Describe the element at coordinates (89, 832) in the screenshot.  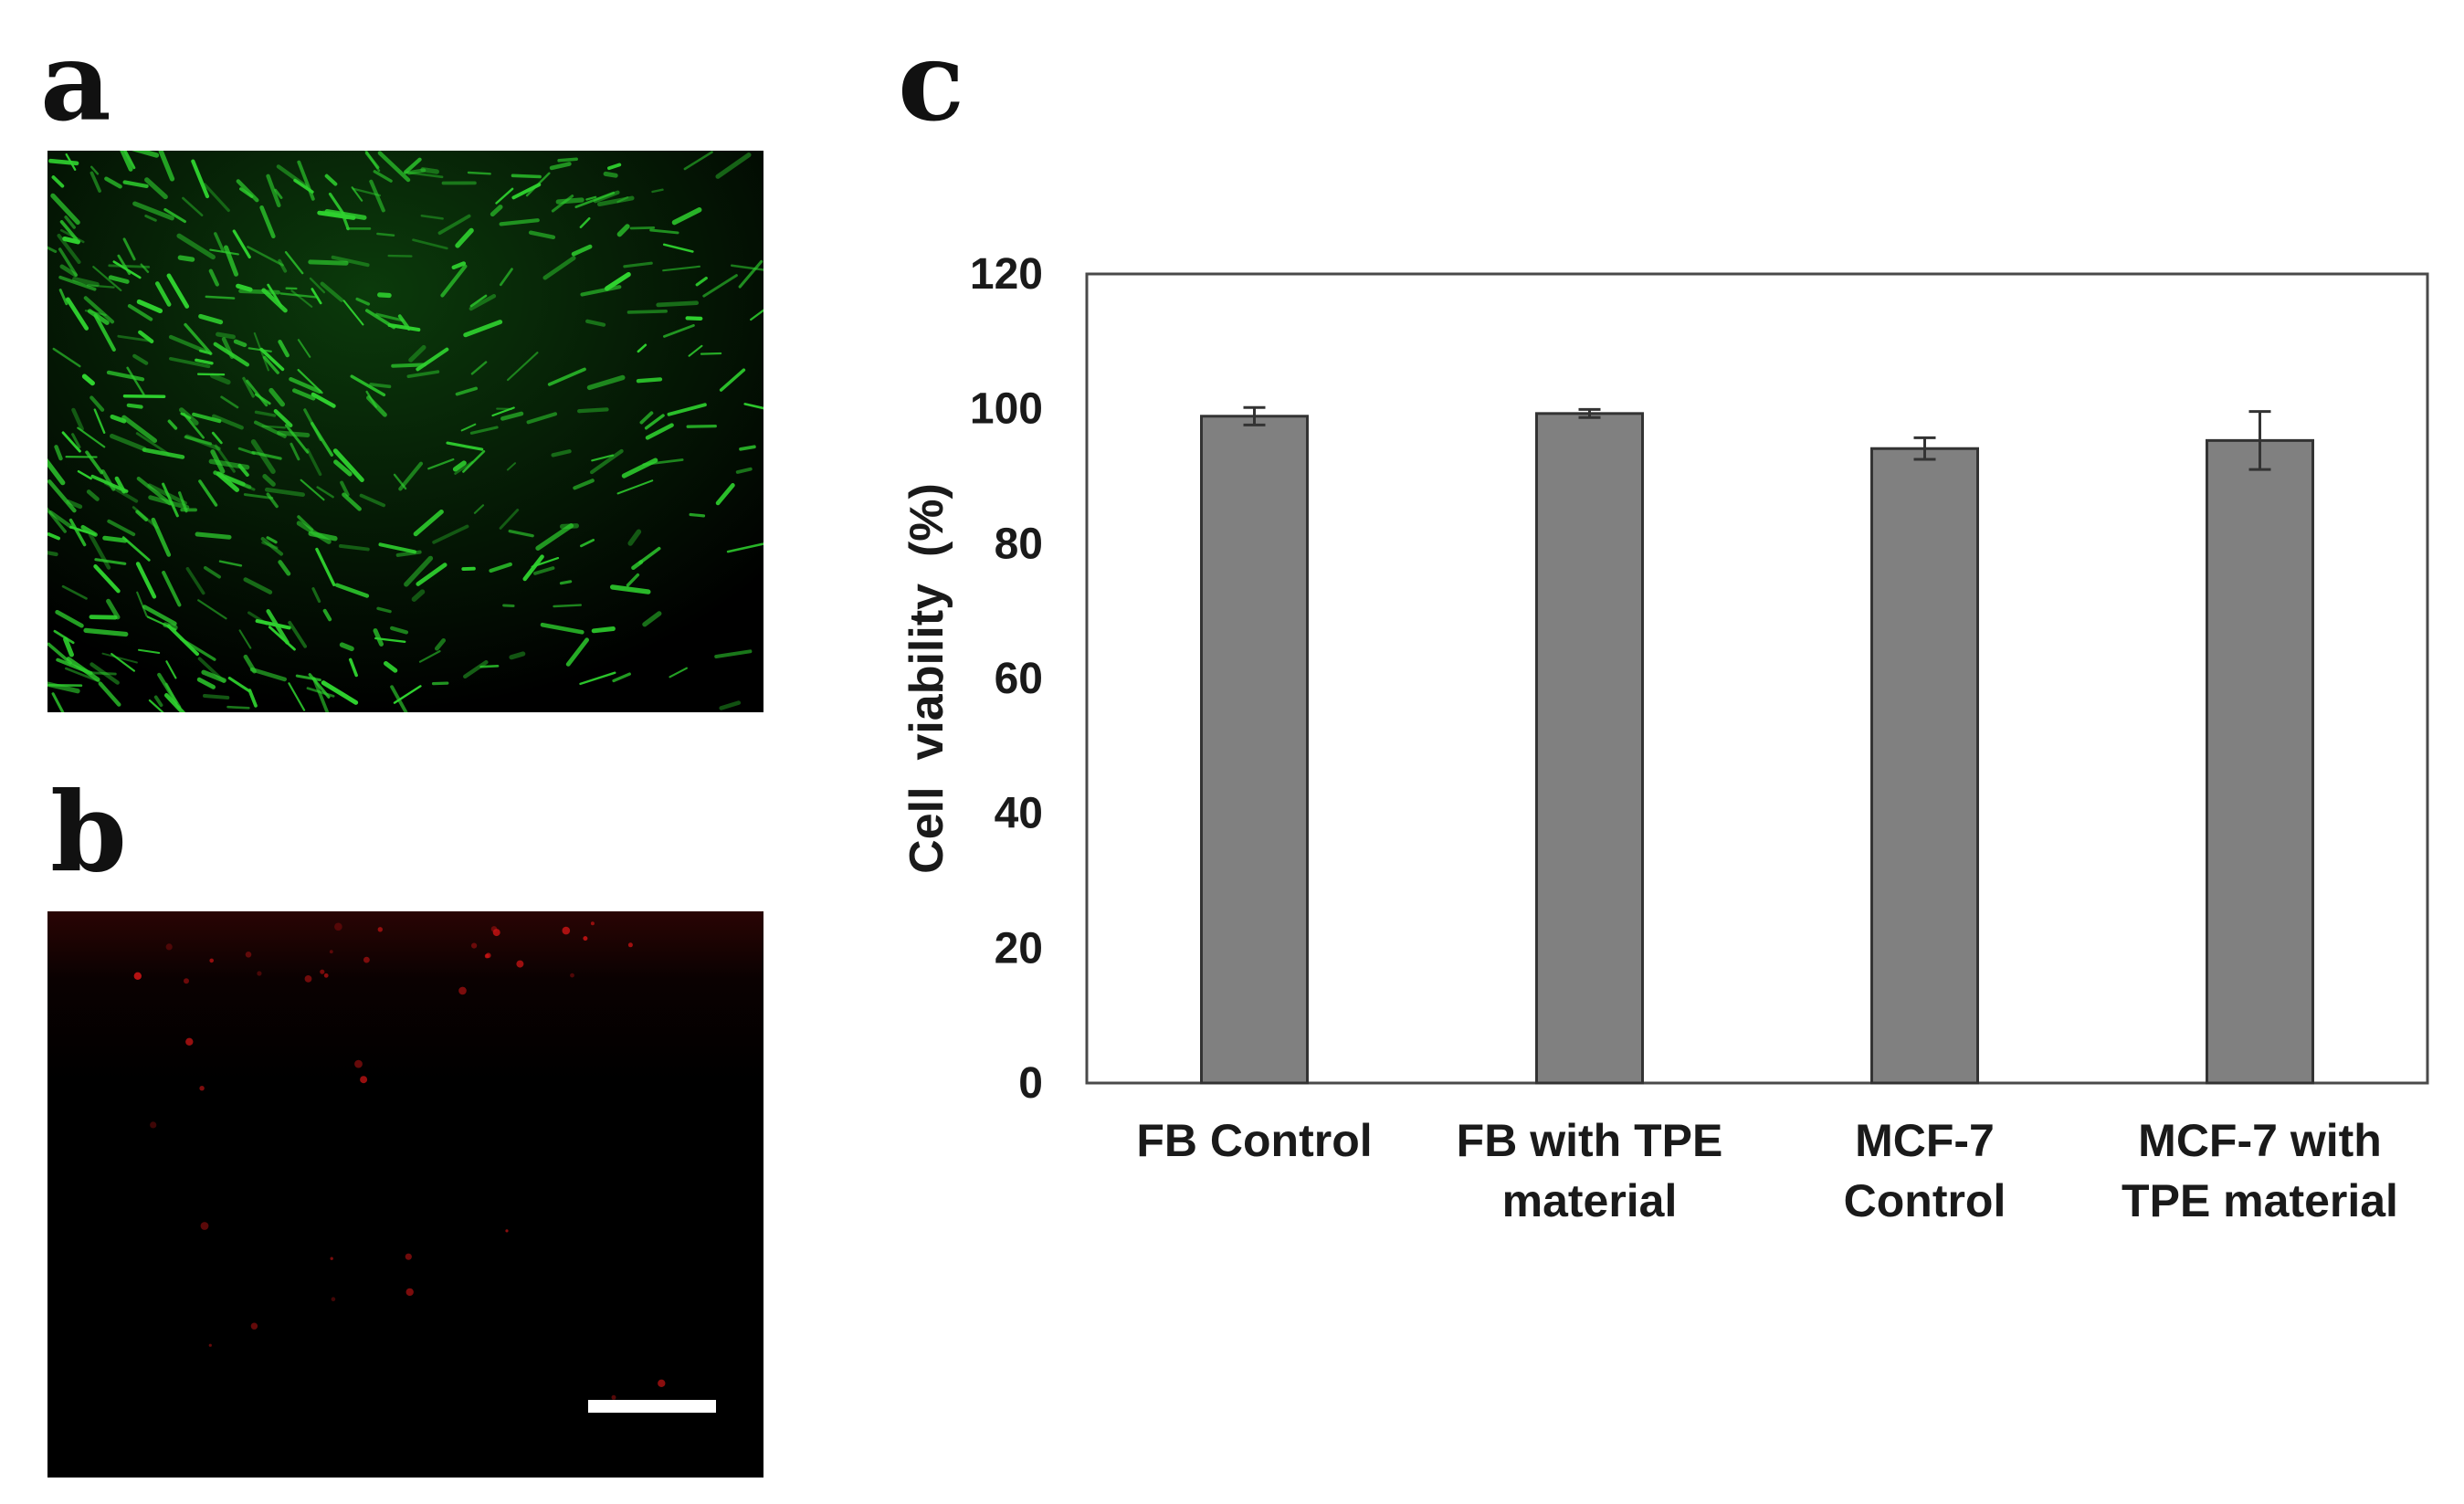
I see `panel-label-b: b` at that location.